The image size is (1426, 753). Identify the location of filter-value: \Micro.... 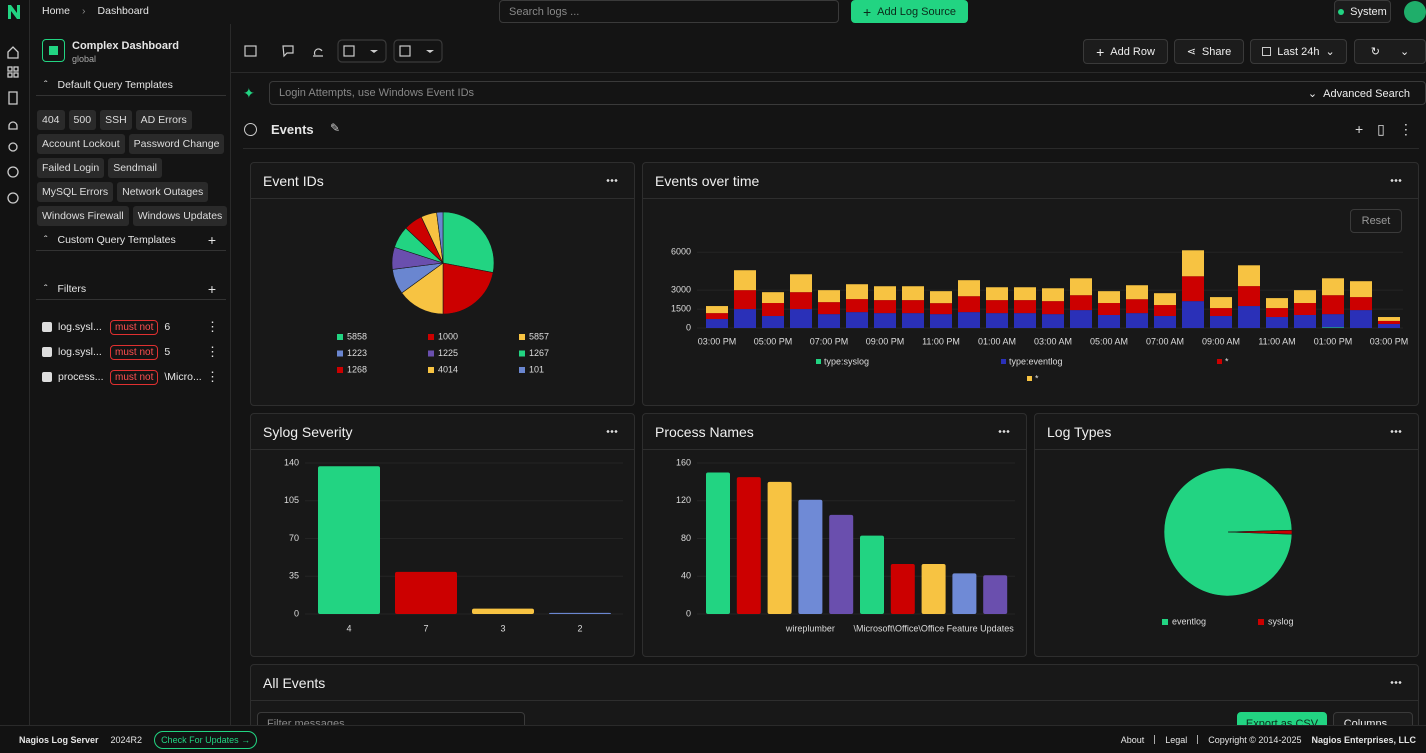
(183, 377).